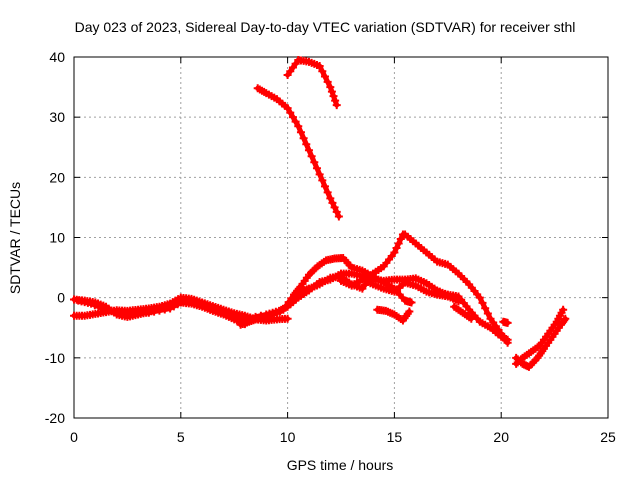  What do you see at coordinates (395, 437) in the screenshot?
I see `x-tick-label: 15` at bounding box center [395, 437].